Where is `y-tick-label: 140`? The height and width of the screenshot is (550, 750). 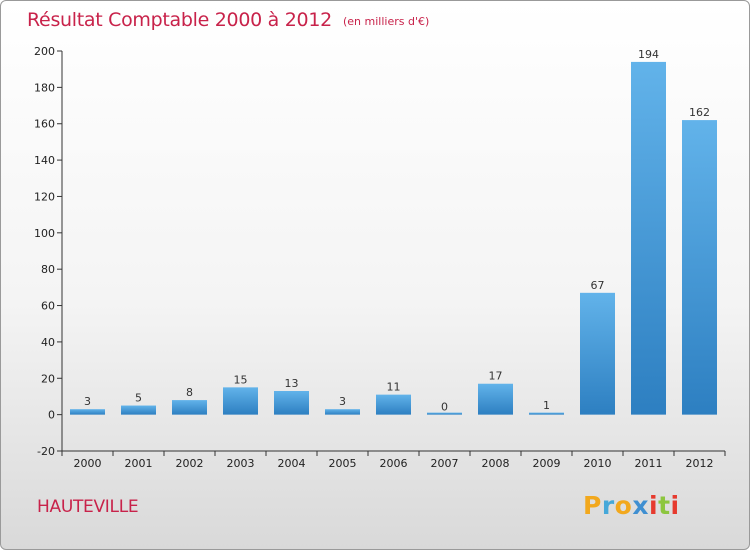
y-tick-label: 140 is located at coordinates (44, 160).